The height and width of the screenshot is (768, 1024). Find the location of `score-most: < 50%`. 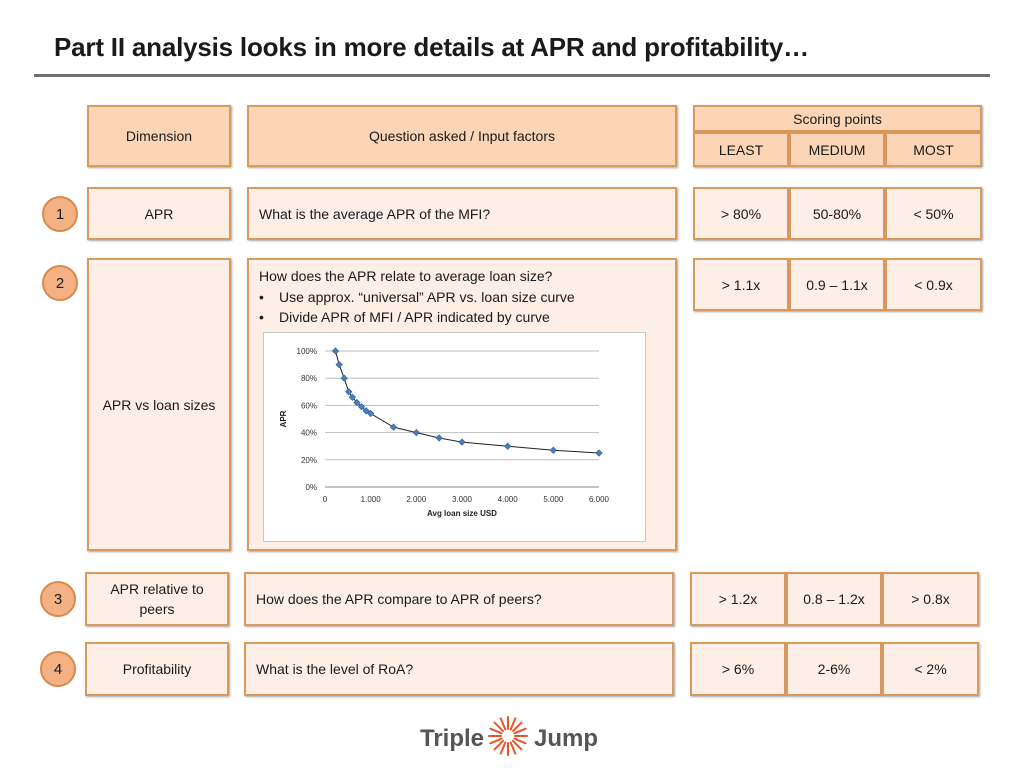

score-most: < 50% is located at coordinates (933, 213).